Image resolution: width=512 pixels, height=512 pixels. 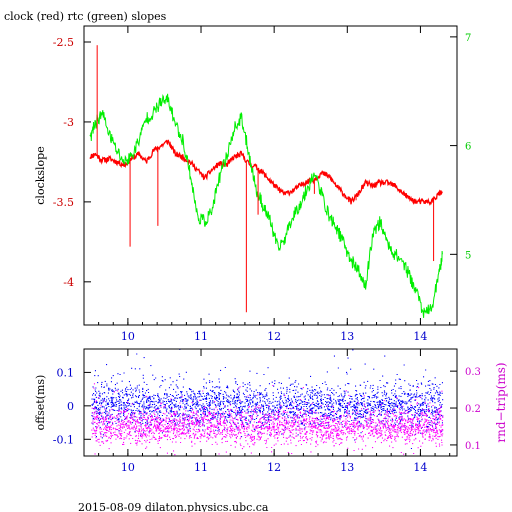 What do you see at coordinates (501, 402) in the screenshot?
I see `y2-axis-label: rnd−trip(ms)` at bounding box center [501, 402].